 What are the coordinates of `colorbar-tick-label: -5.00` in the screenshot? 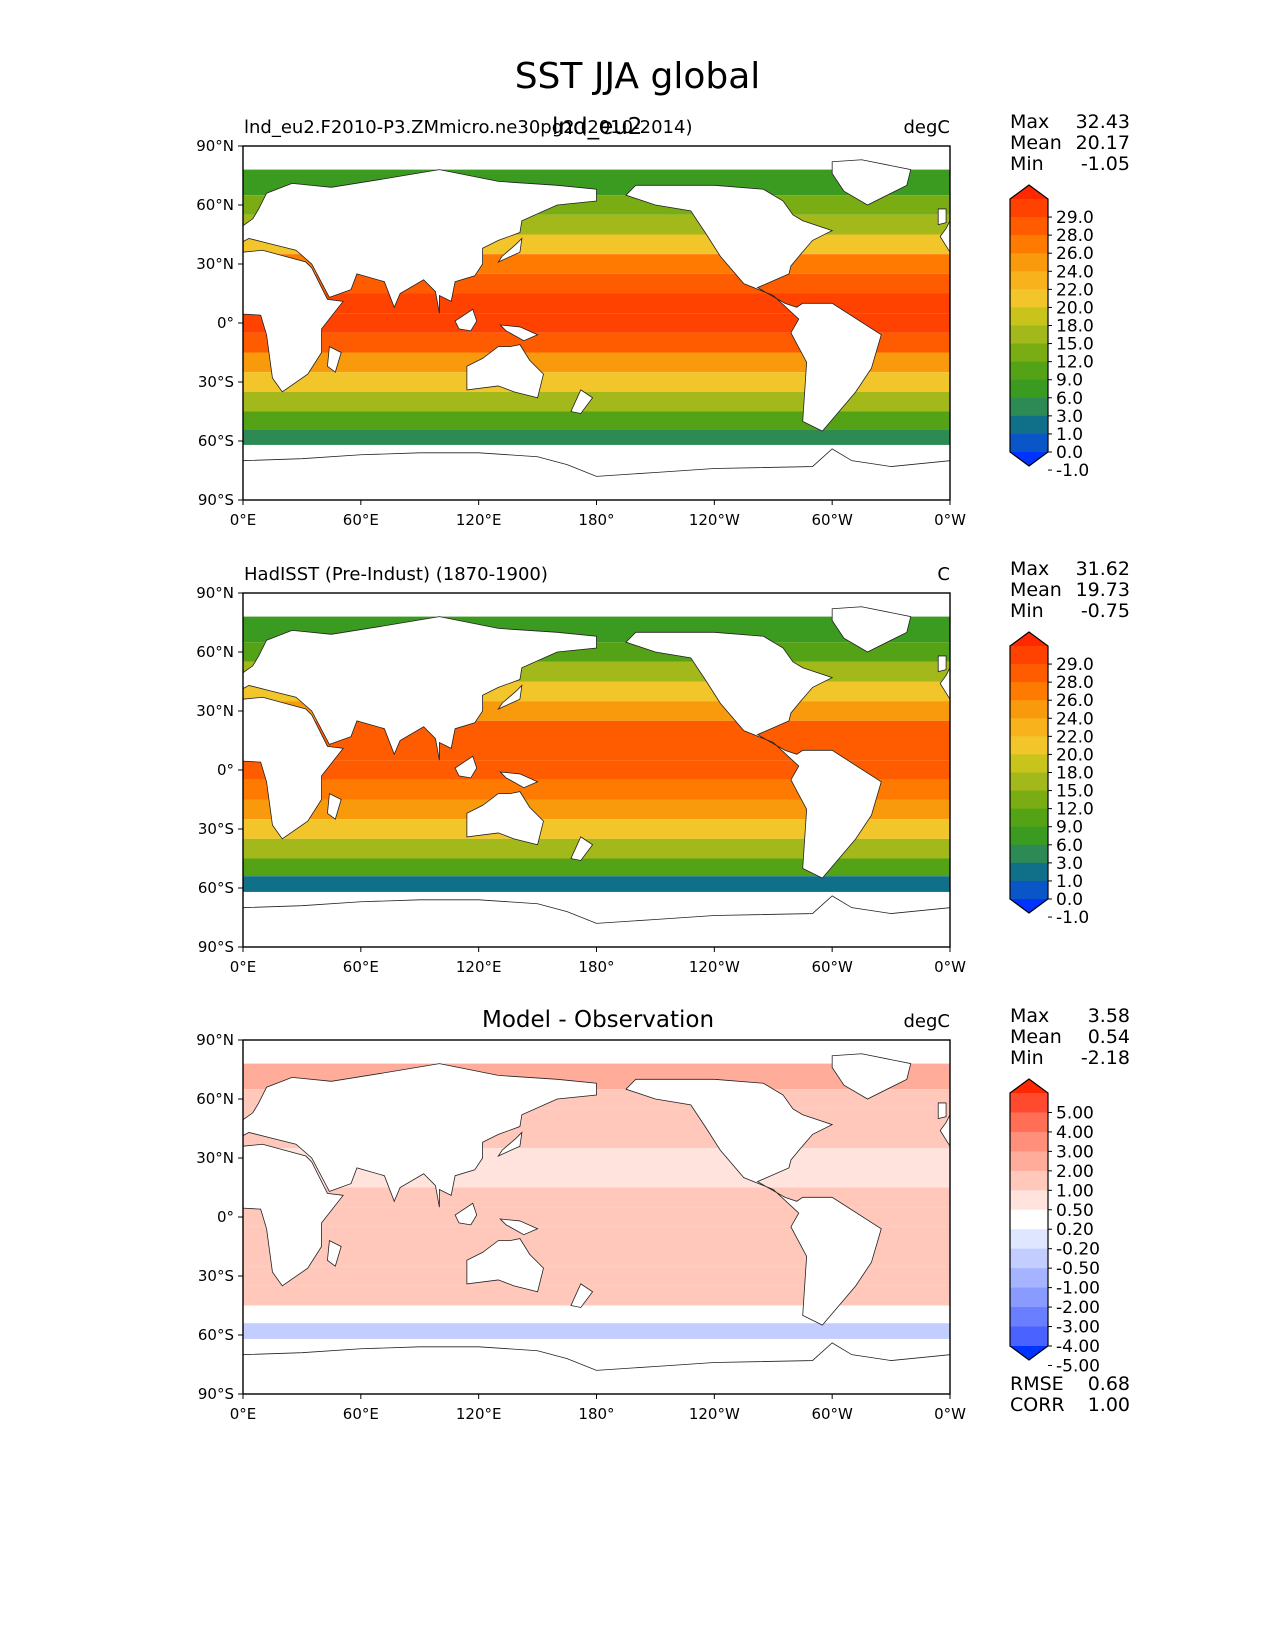 It's located at (1078, 1366).